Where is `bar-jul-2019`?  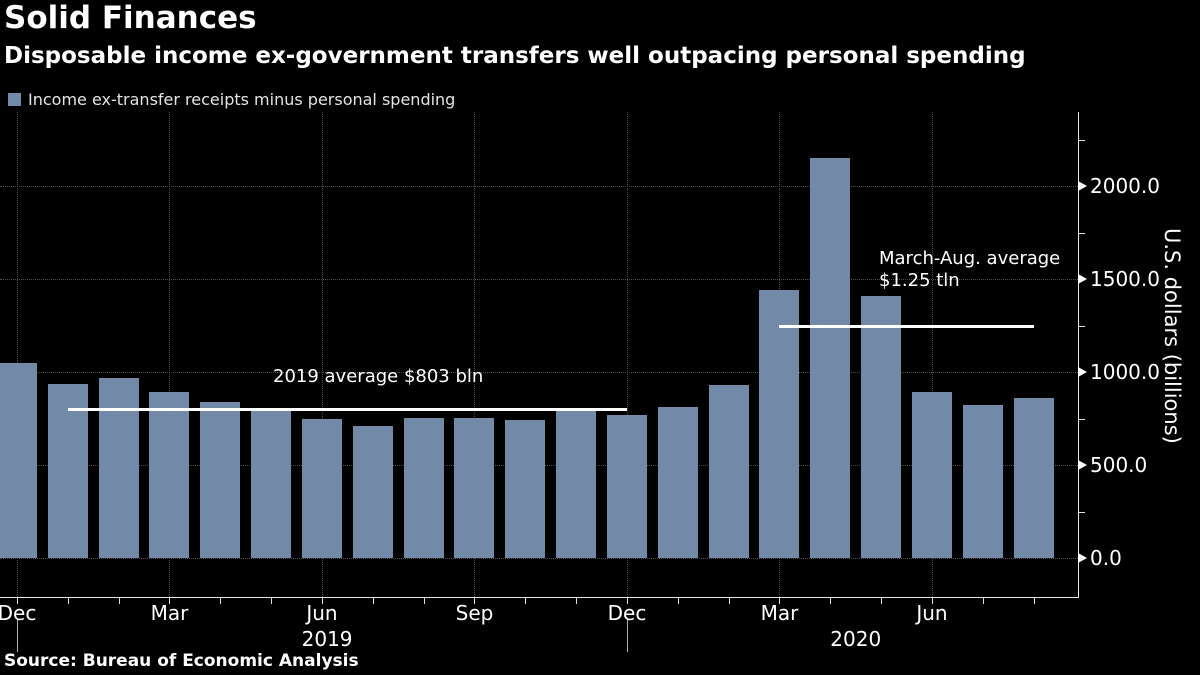
bar-jul-2019 is located at coordinates (372, 491).